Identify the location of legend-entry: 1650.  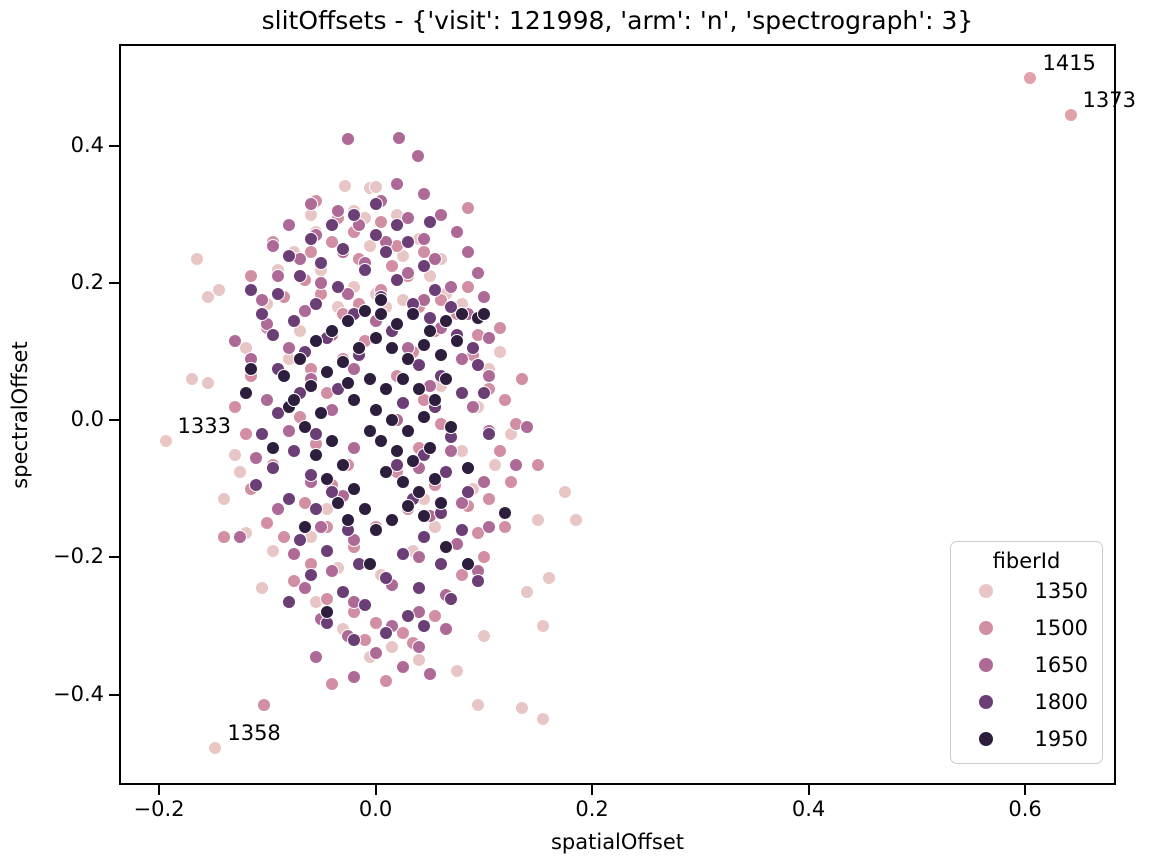
(1026, 665).